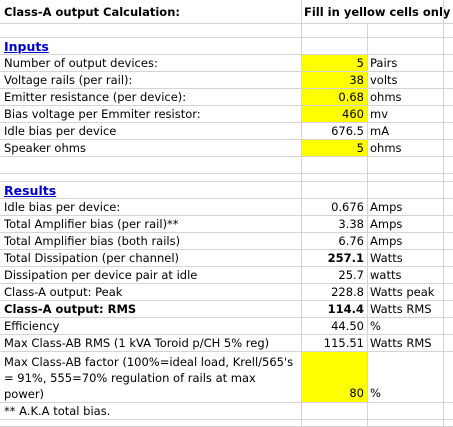  I want to click on cell-a: Idle bias per device:, so click(151, 207).